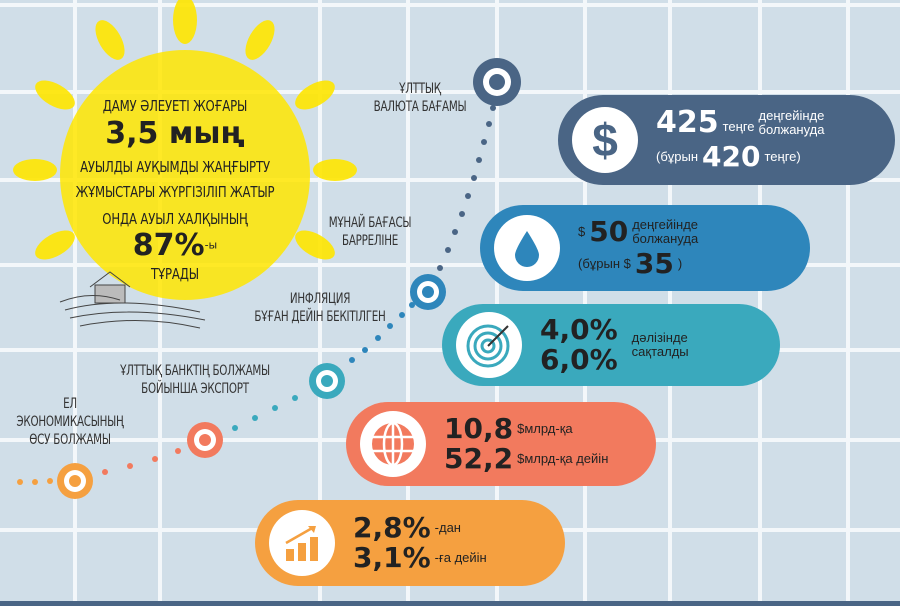 This screenshot has height=606, width=900. What do you see at coordinates (791, 122) in the screenshot?
I see `currency-note: деңгейінде болжануда` at bounding box center [791, 122].